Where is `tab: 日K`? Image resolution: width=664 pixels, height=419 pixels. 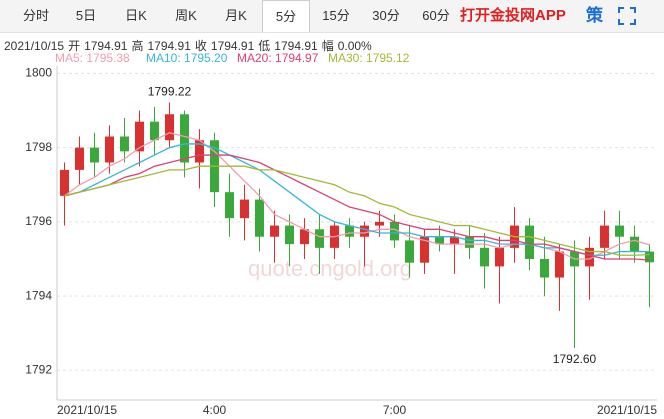
tab: 日K is located at coordinates (136, 15).